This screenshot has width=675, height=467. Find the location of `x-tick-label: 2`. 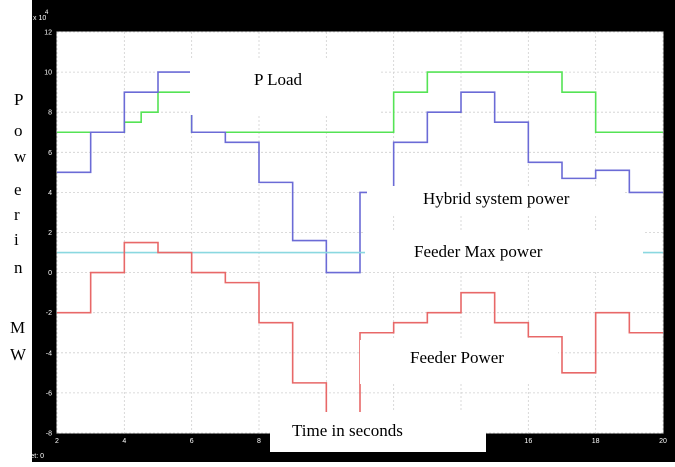

x-tick-label: 2 is located at coordinates (57, 441).